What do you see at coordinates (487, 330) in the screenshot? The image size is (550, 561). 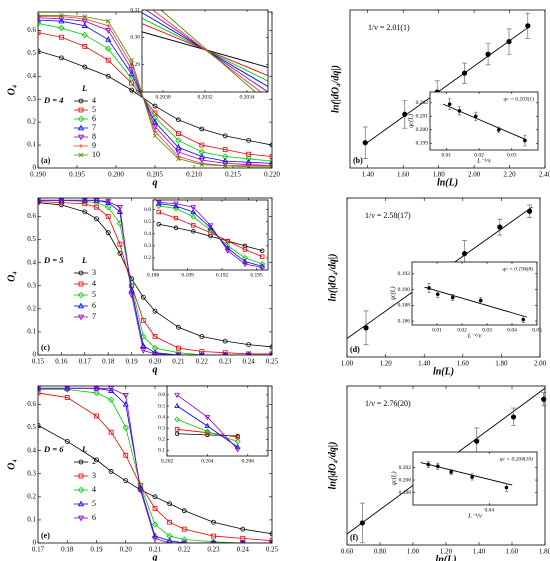 I see `x-tick-label: 0.03` at bounding box center [487, 330].